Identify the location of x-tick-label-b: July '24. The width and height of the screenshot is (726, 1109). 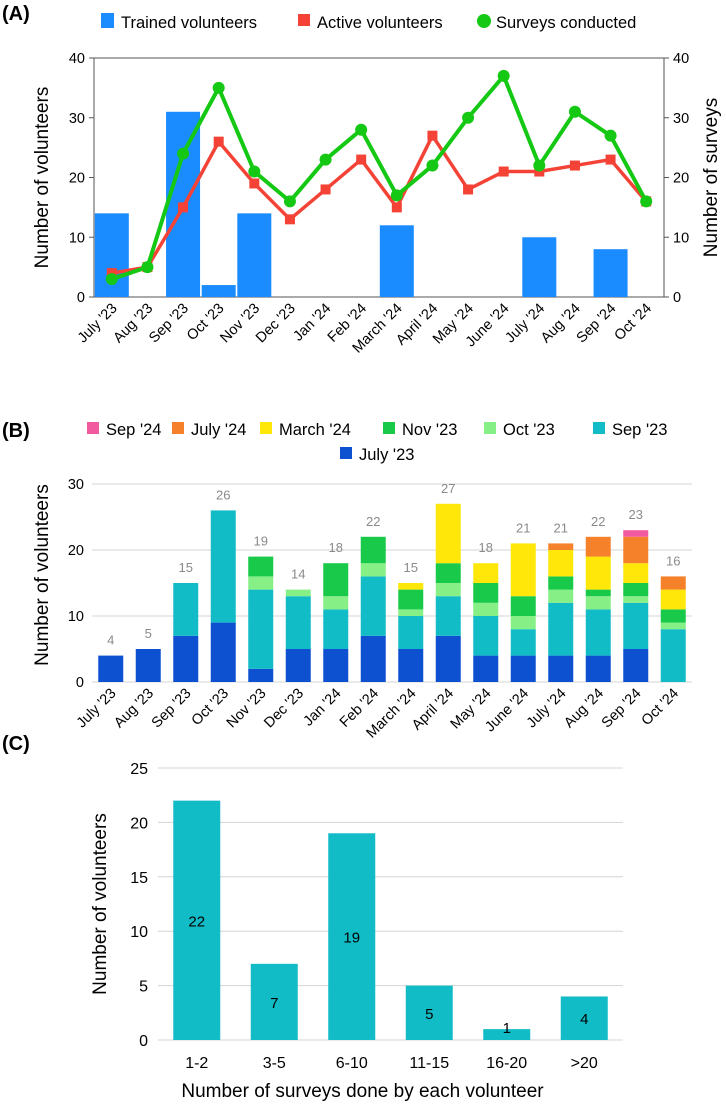
(547, 709).